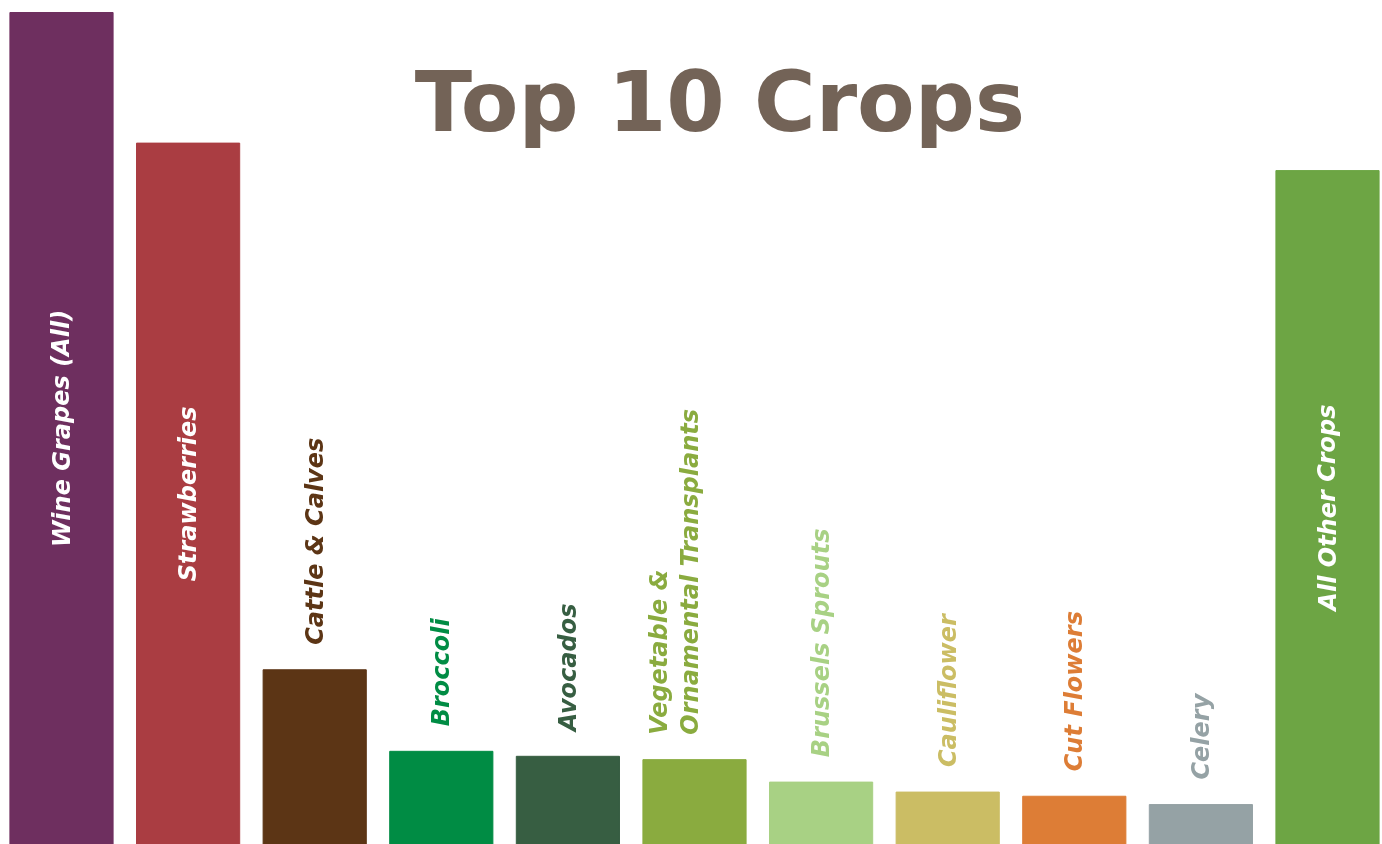 The height and width of the screenshot is (844, 1382). Describe the element at coordinates (947, 689) in the screenshot. I see `x-tick-label: Cauliflower` at that location.